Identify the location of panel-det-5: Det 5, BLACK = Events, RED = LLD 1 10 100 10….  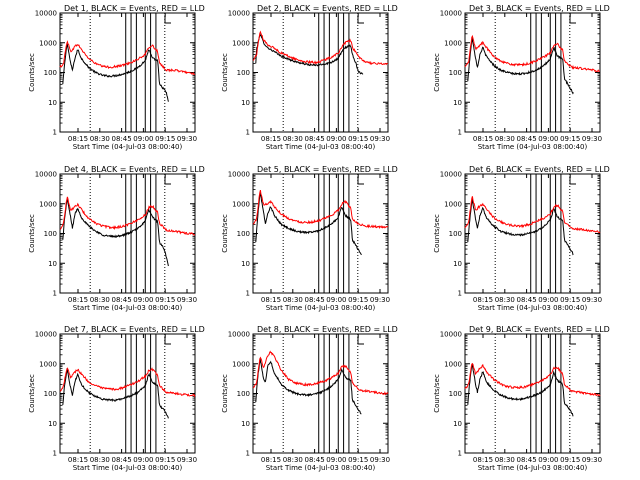
(309, 238).